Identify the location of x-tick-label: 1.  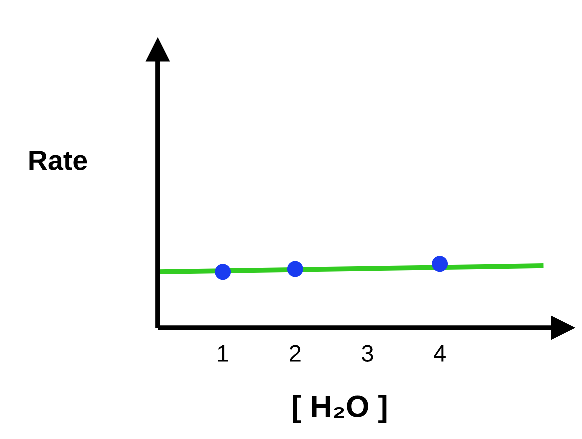
(223, 354).